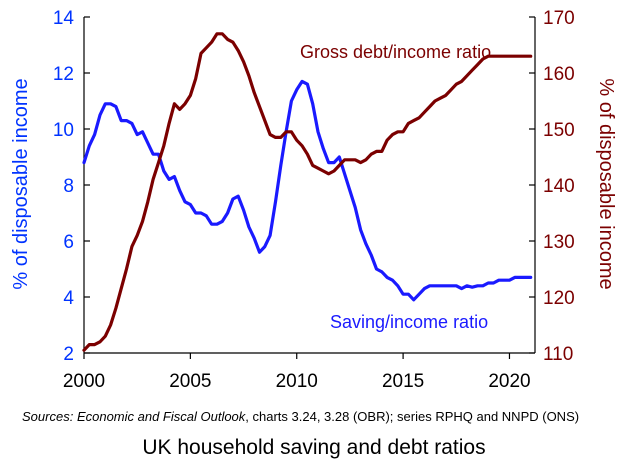 The width and height of the screenshot is (628, 469). I want to click on left-tick-label: 8, so click(68, 186).